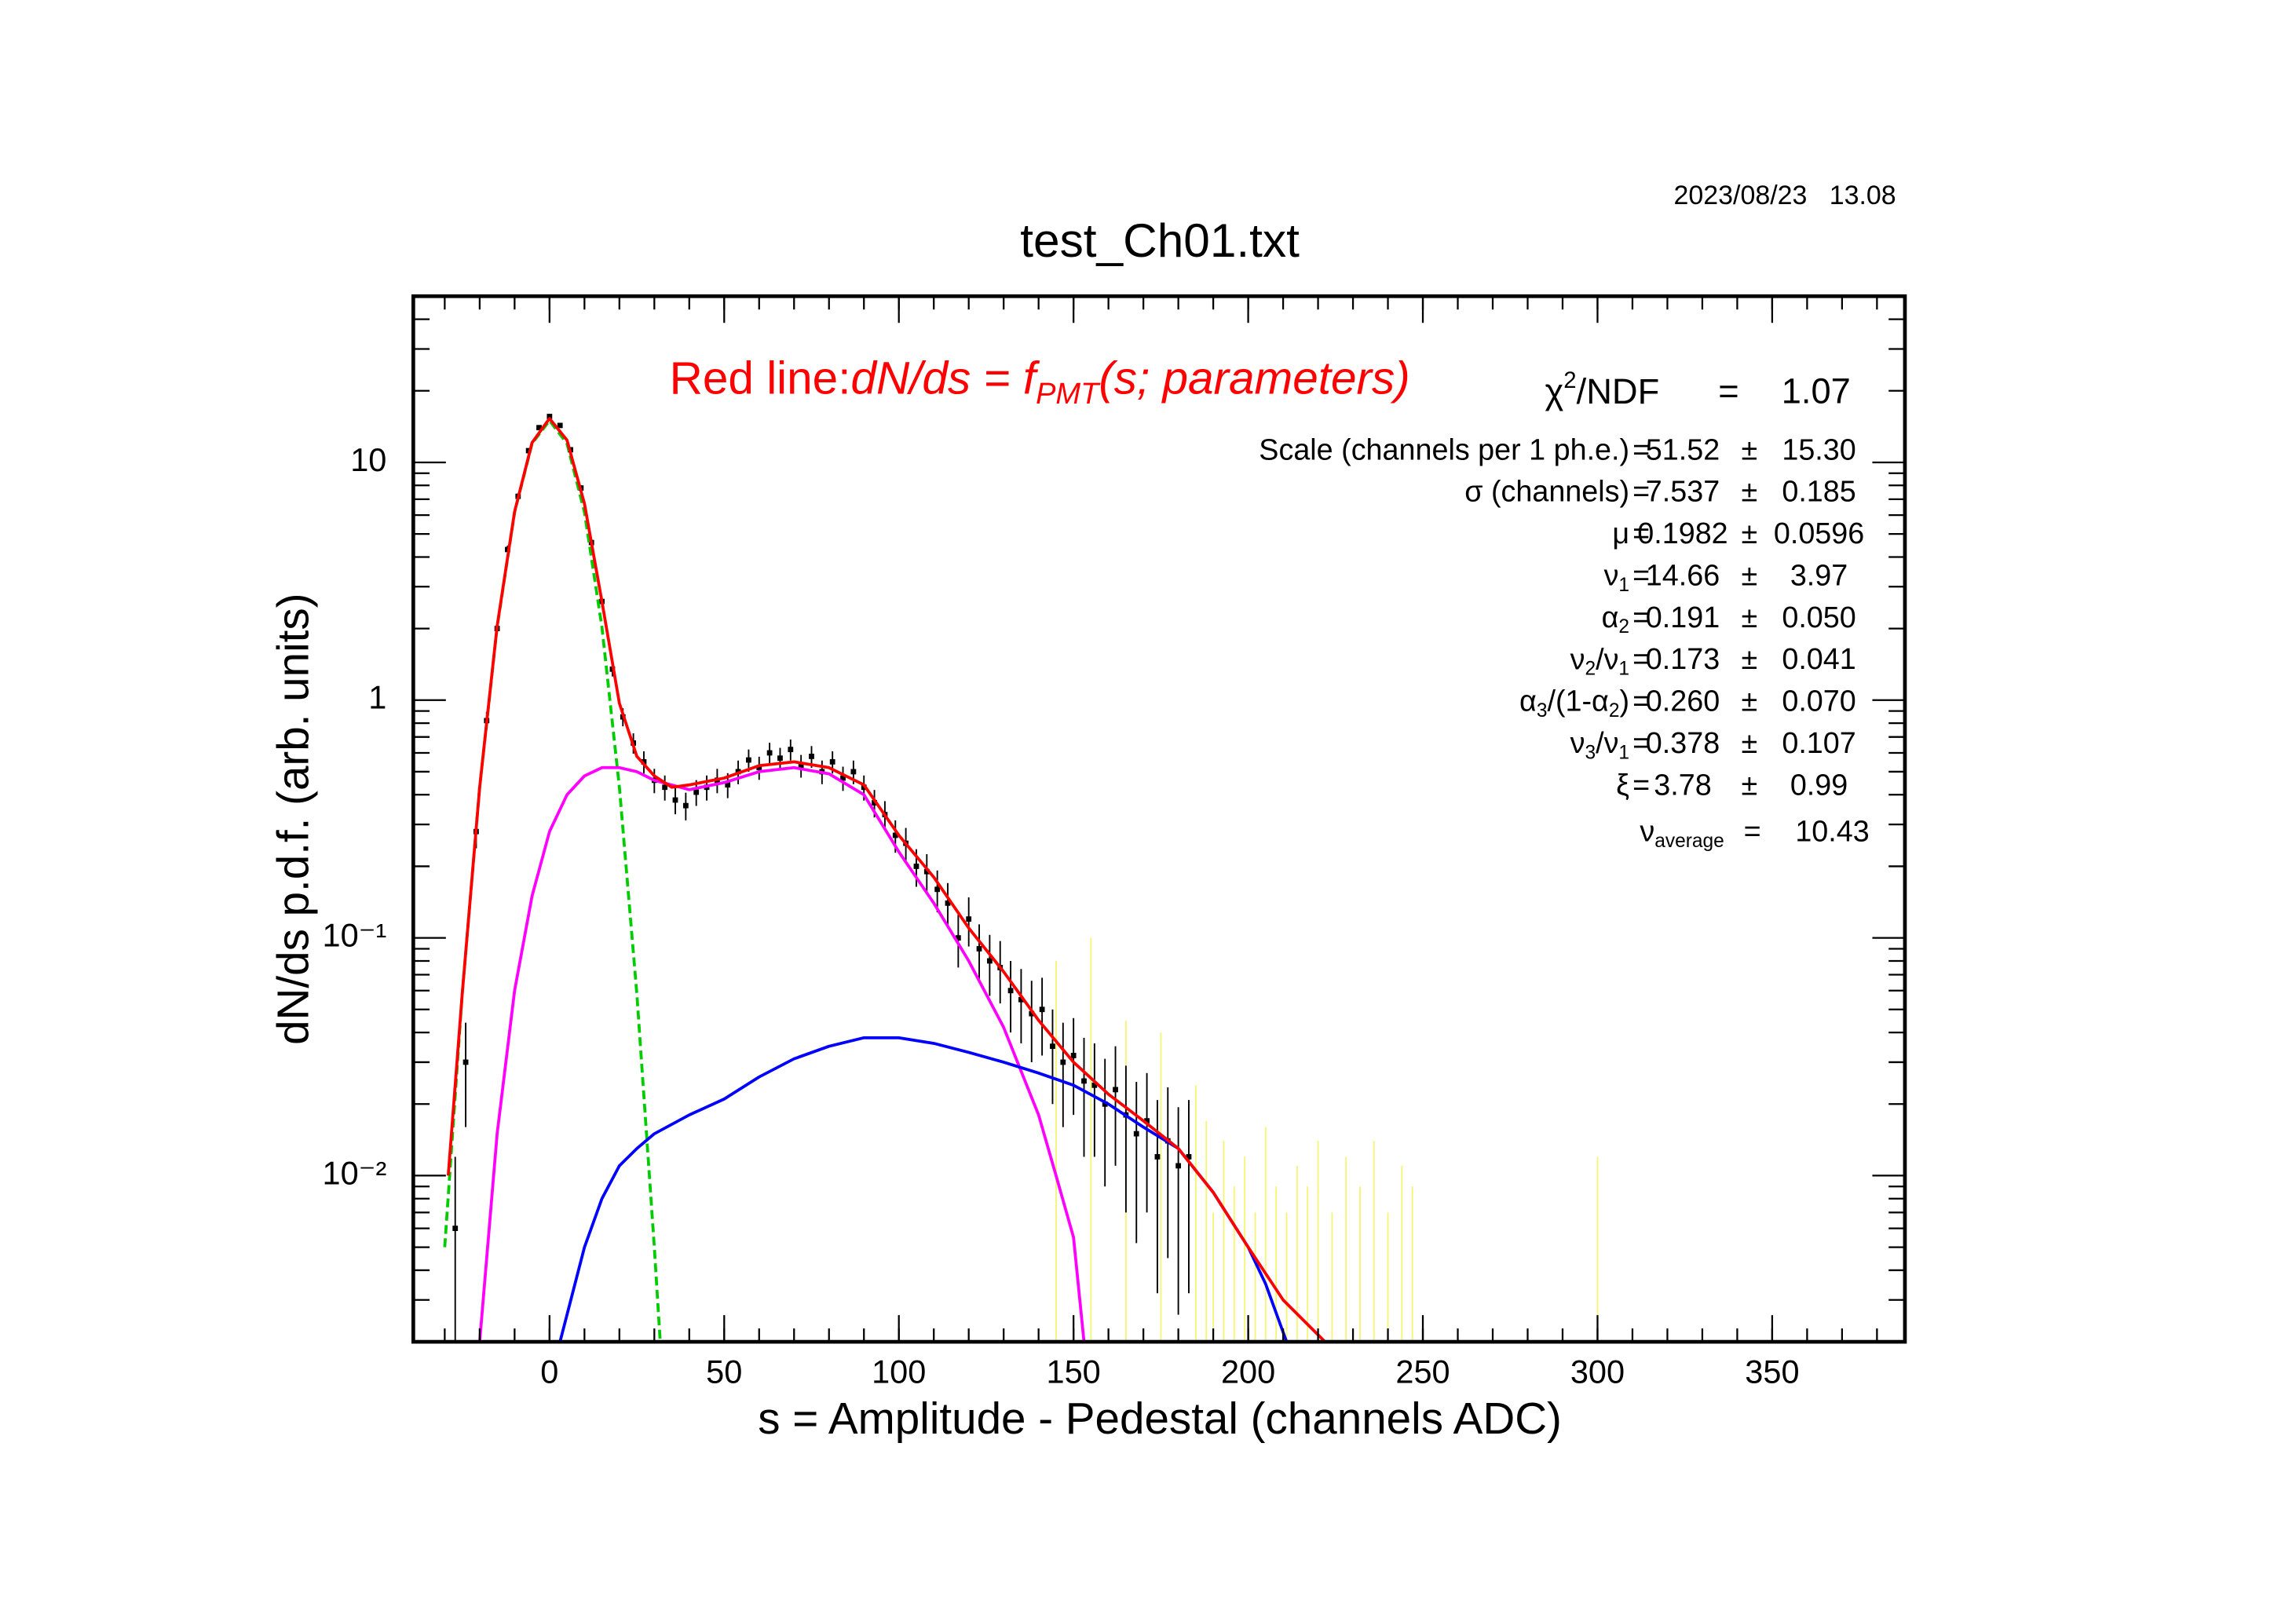  Describe the element at coordinates (1528, 701) in the screenshot. I see `text-part: α` at that location.